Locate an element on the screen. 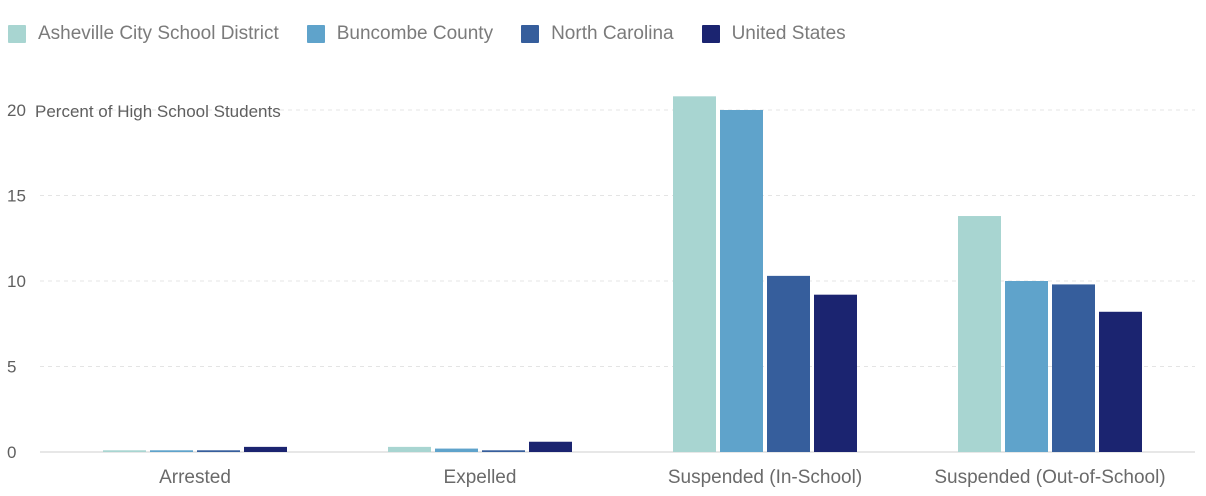 The image size is (1206, 496). x-category-label-0: Arrested is located at coordinates (195, 477).